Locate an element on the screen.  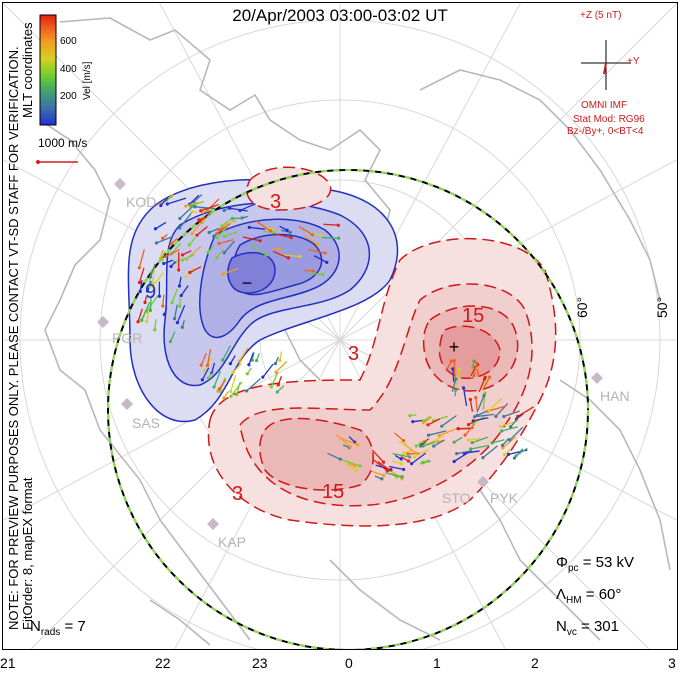
colorbar is located at coordinates (48, 70).